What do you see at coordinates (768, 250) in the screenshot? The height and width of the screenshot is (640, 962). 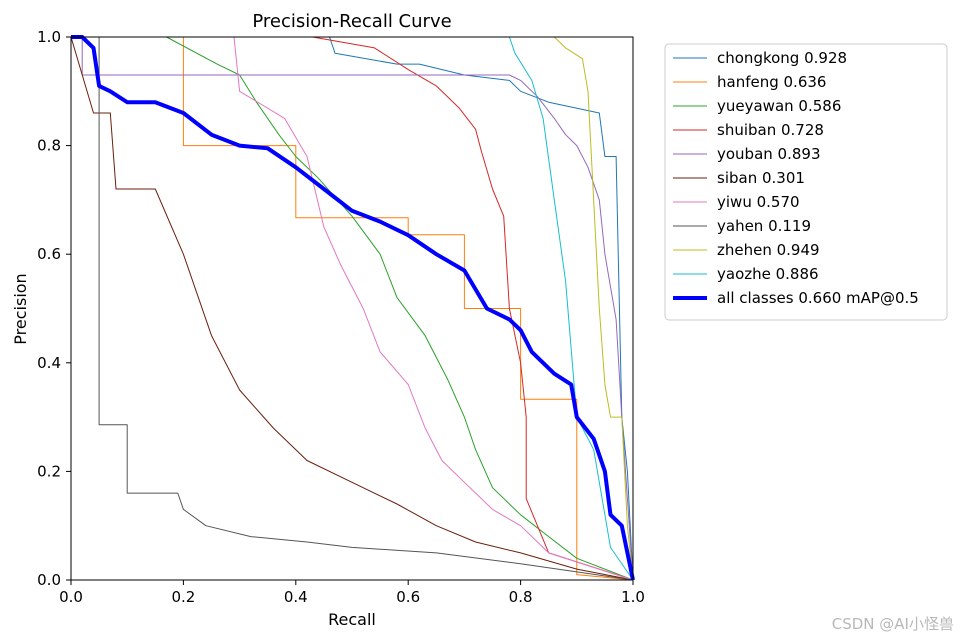 I see `legend-label-8: zhehen 0.949` at bounding box center [768, 250].